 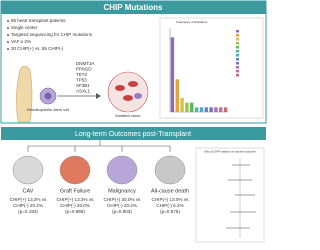 I want to click on stem-cell-label: Hematopoietic stem cell, so click(x=48, y=109).